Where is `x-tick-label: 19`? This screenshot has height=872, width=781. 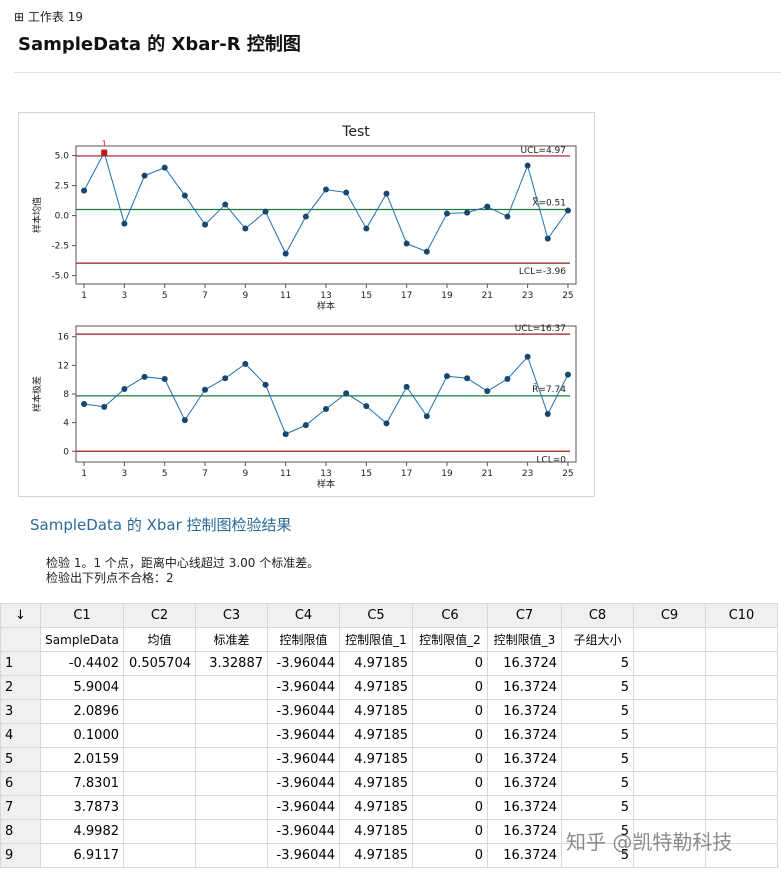 x-tick-label: 19 is located at coordinates (447, 296).